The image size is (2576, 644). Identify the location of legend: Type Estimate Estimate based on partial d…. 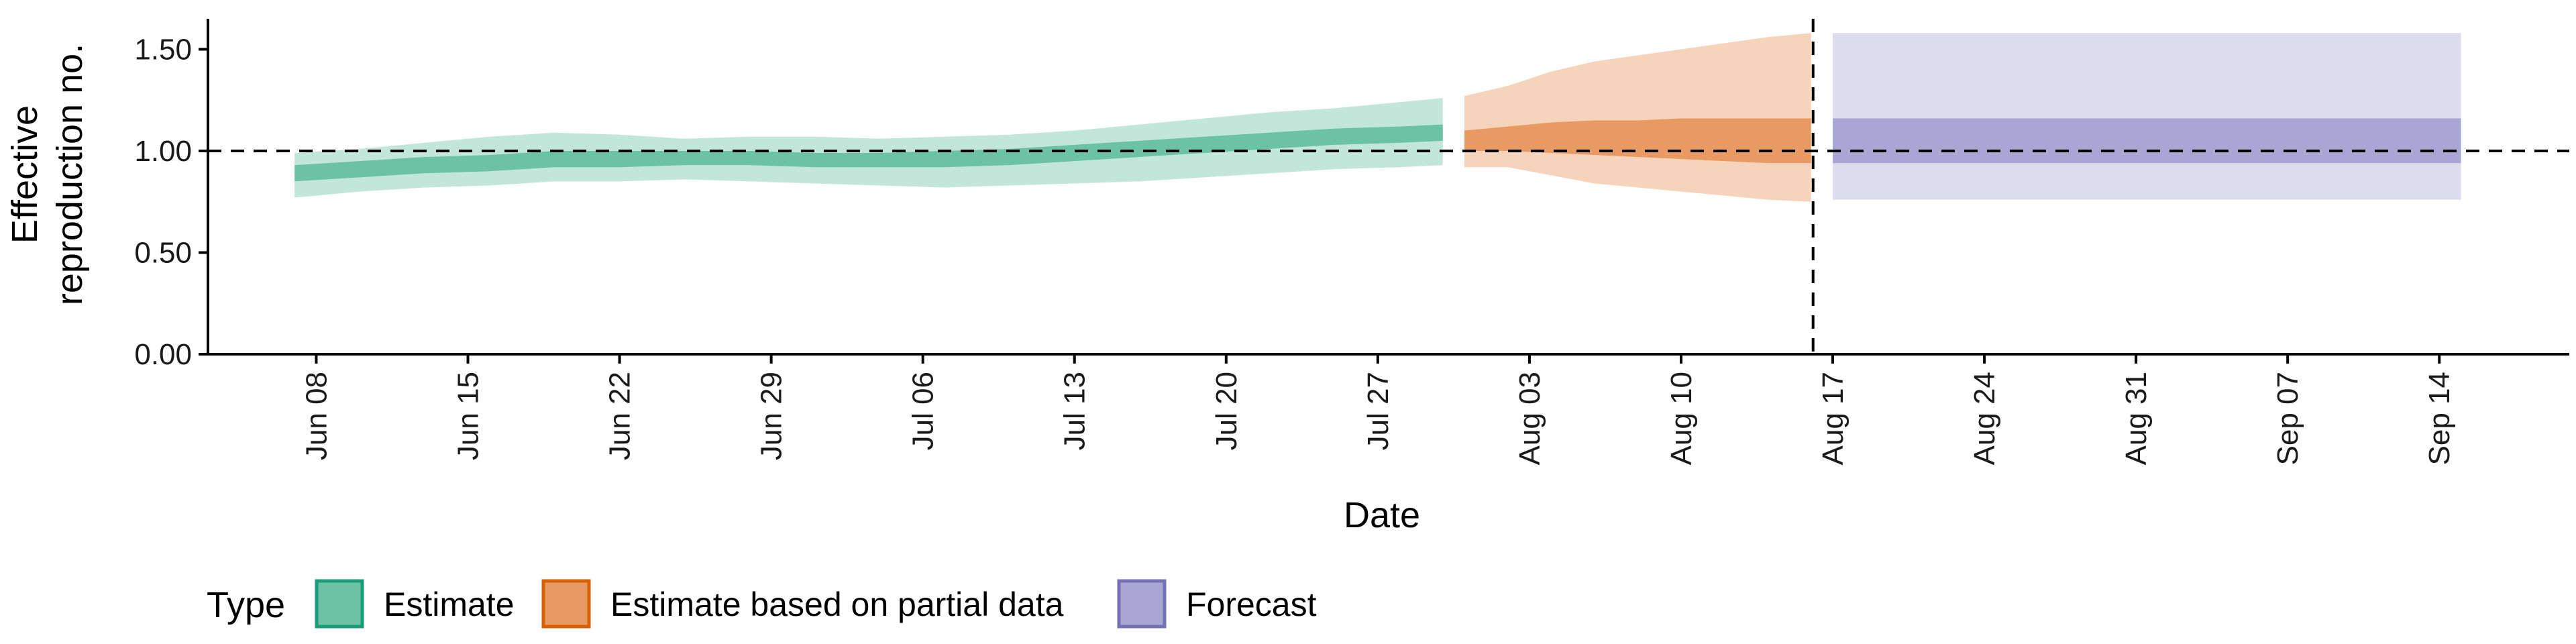
(762, 604).